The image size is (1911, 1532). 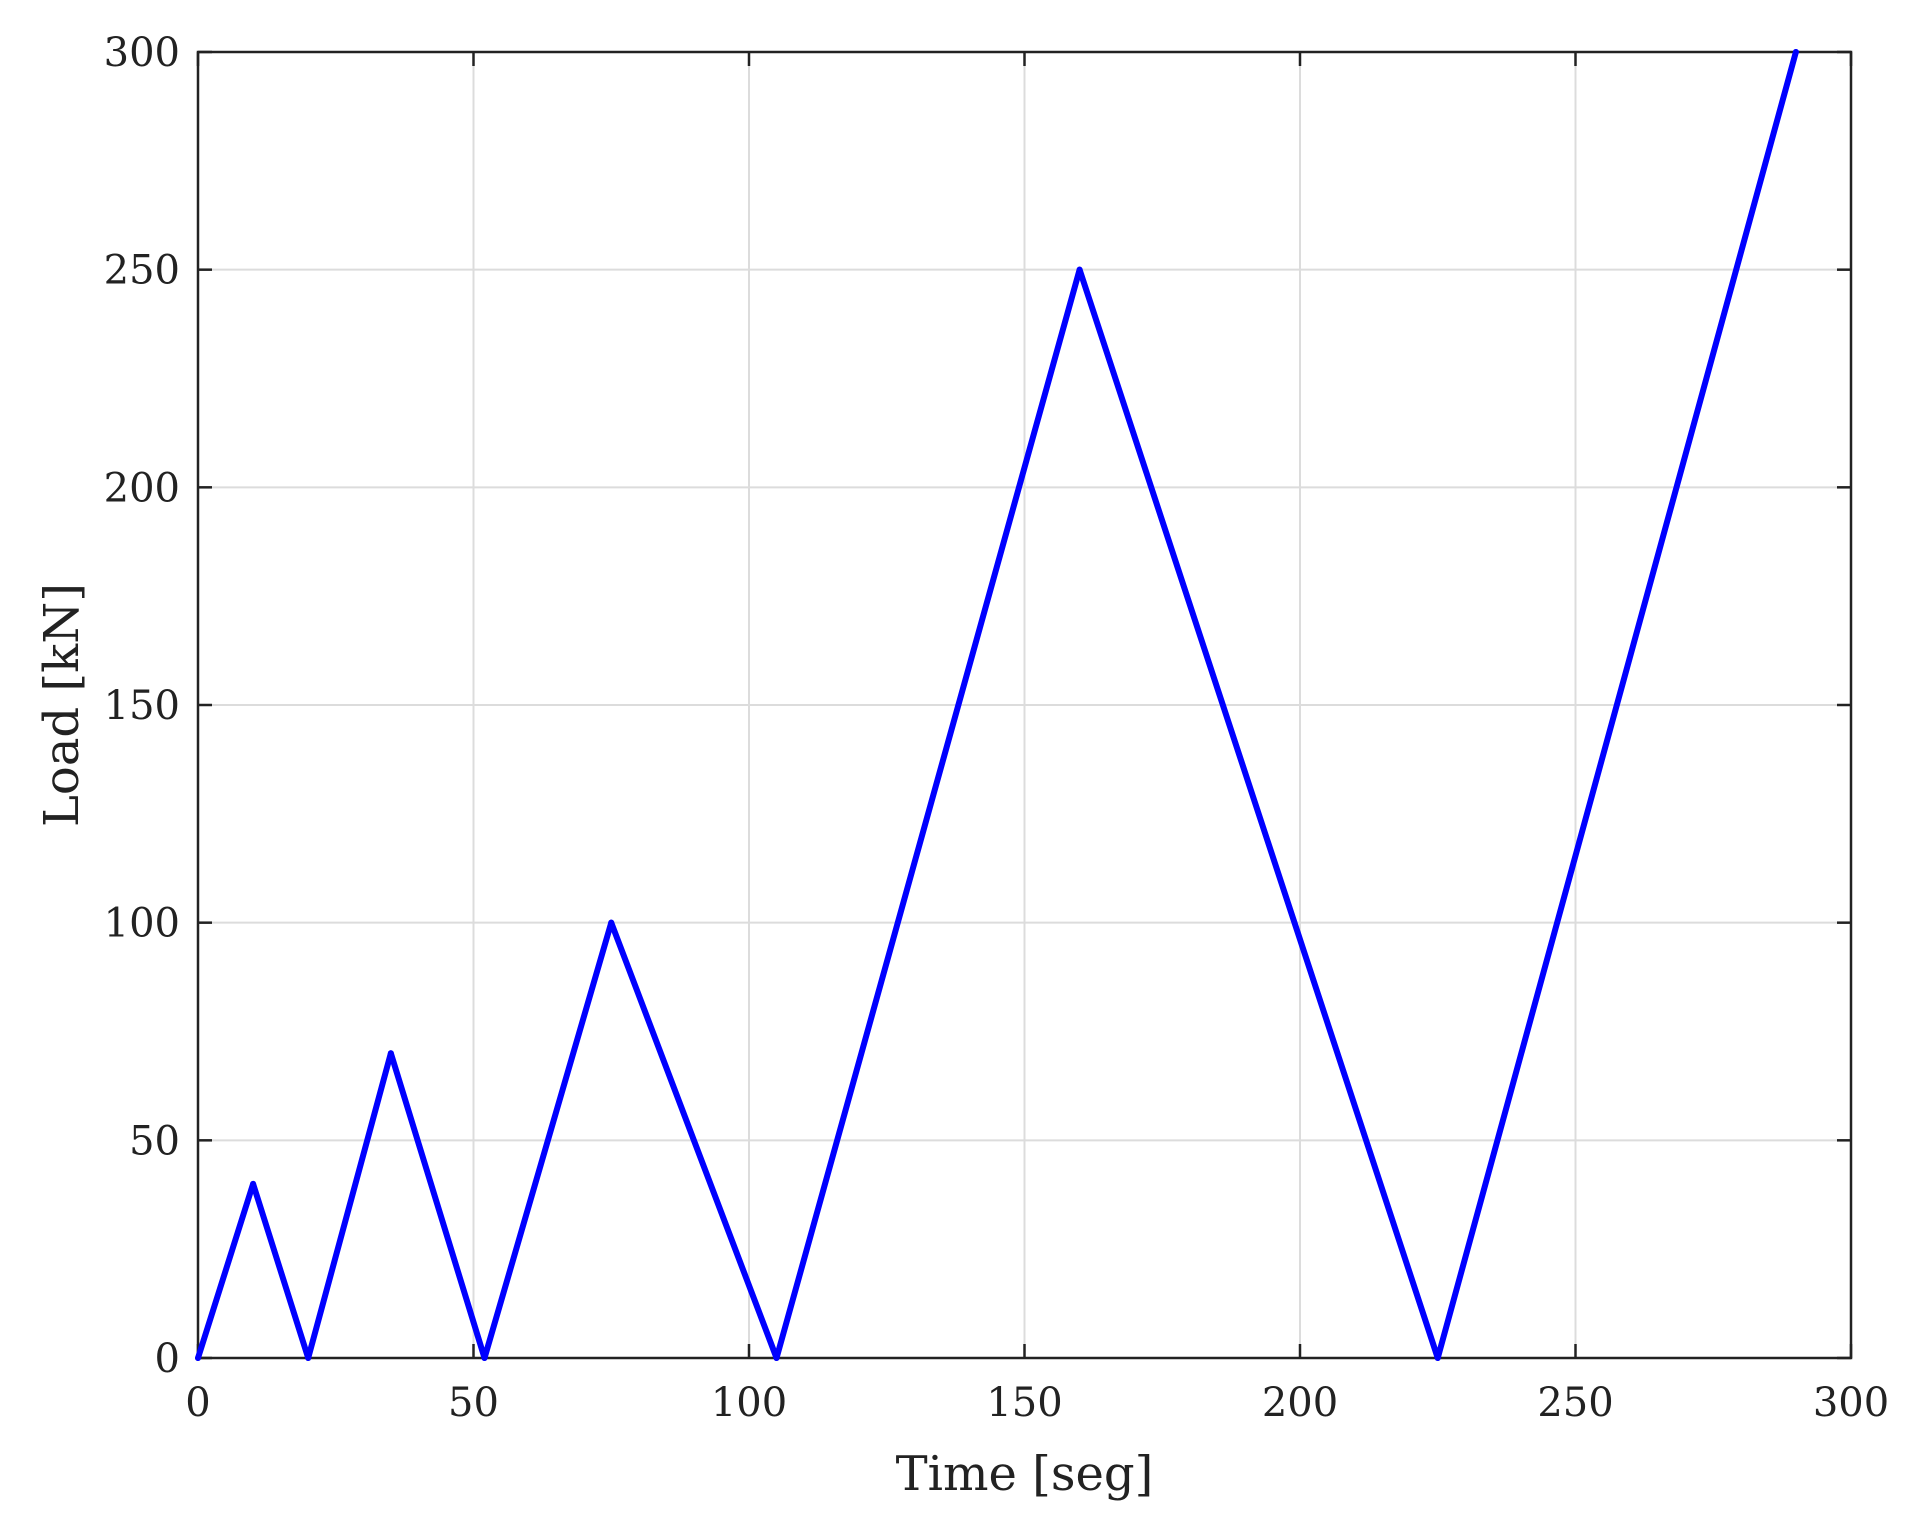 What do you see at coordinates (1575, 1403) in the screenshot?
I see `x-tick-label: 250` at bounding box center [1575, 1403].